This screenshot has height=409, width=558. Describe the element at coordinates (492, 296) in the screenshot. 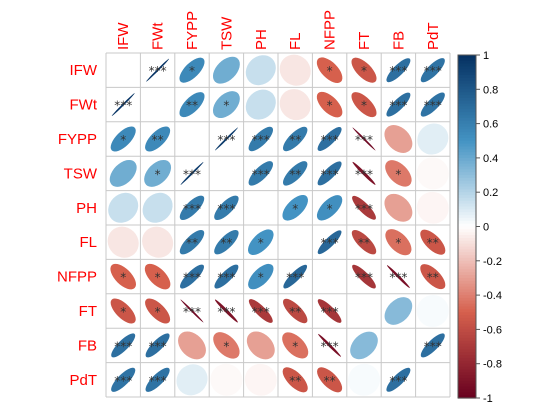

I see `colorbar-tick-label: -0.4` at that location.